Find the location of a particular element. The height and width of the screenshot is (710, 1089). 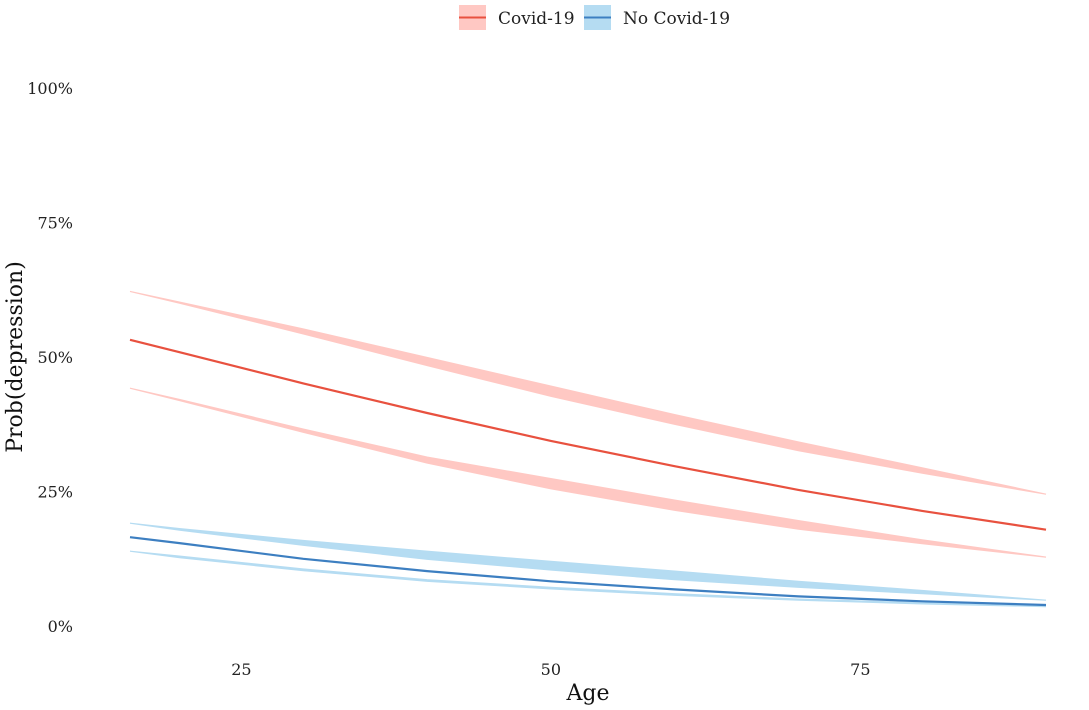

y-tick-label: 0% is located at coordinates (60, 626).